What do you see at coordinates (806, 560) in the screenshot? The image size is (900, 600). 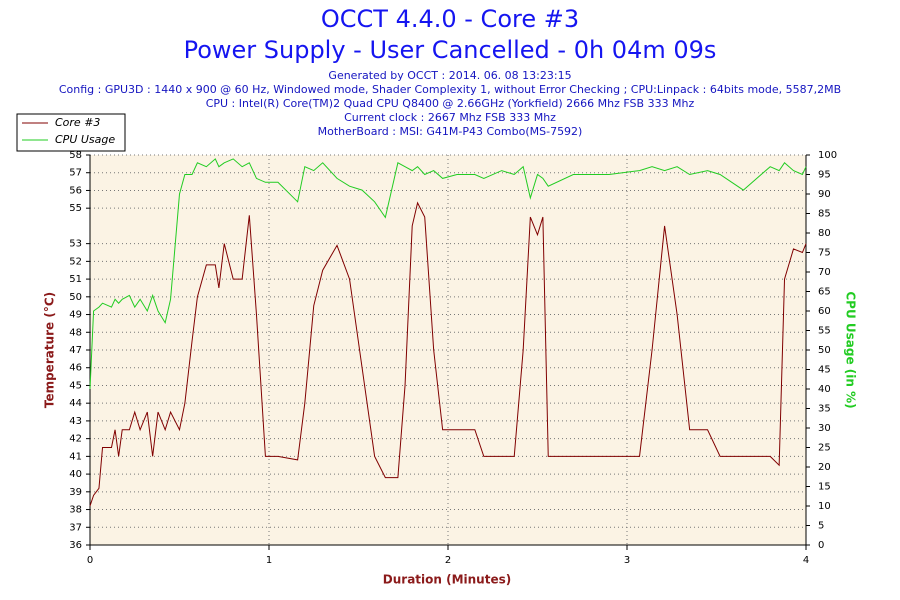 I see `x-tick-label: 4` at bounding box center [806, 560].